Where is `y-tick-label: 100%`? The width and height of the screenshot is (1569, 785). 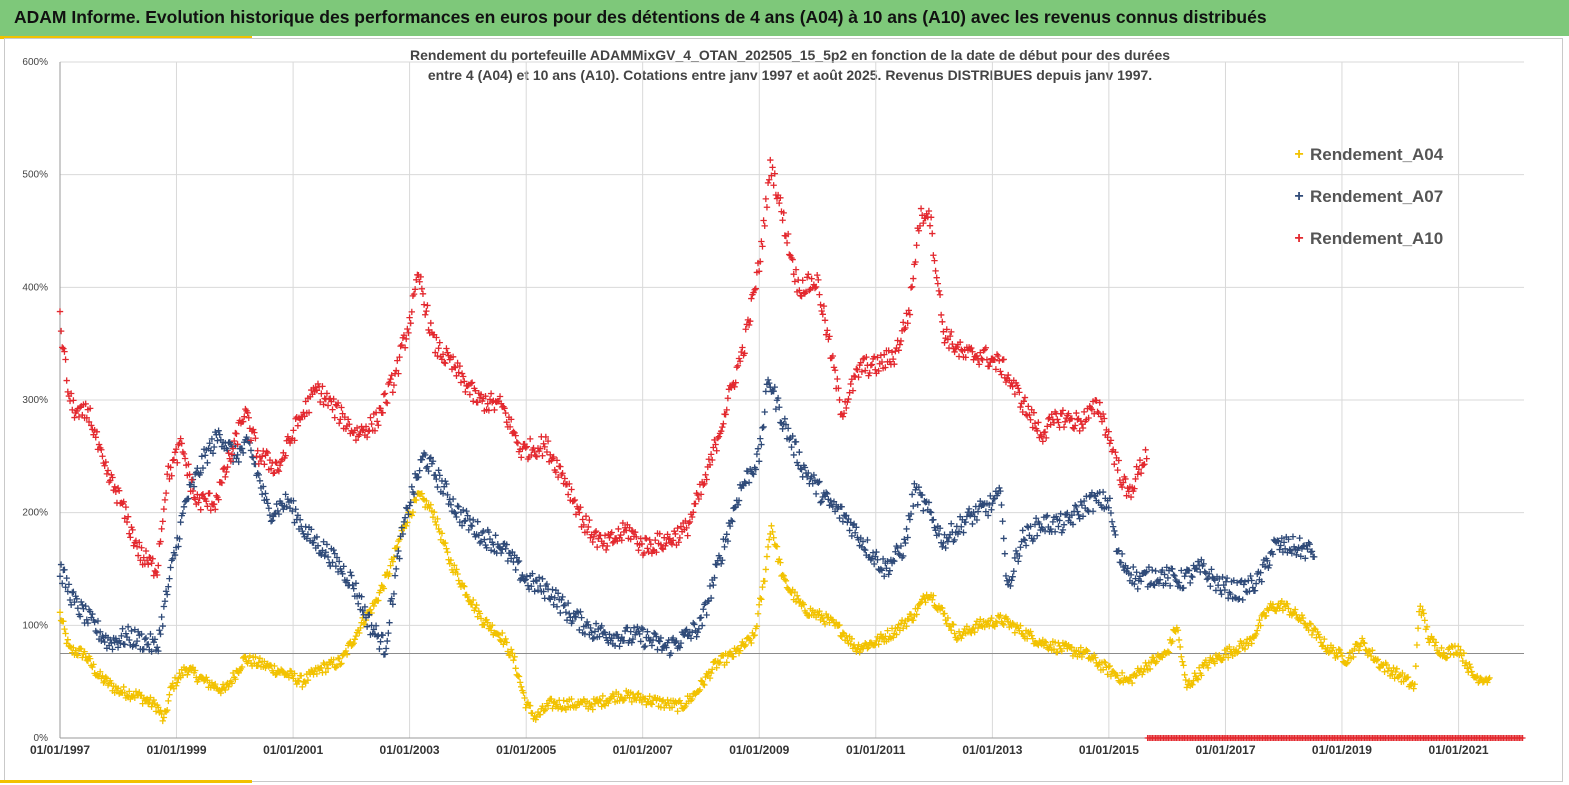
y-tick-label: 100% is located at coordinates (35, 625).